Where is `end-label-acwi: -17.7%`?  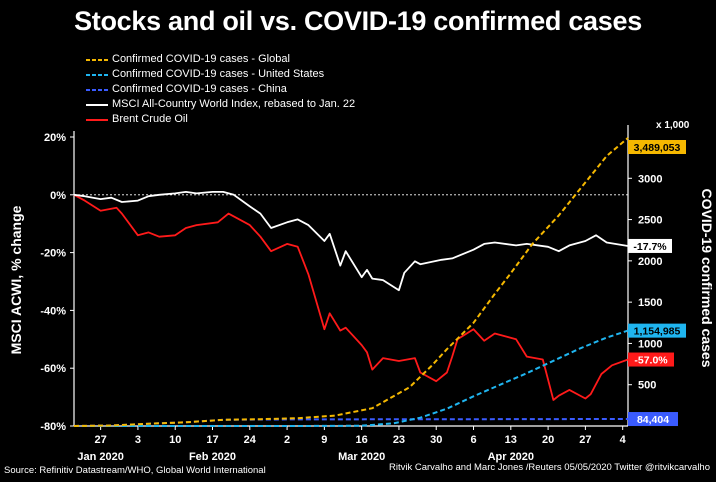
end-label-acwi: -17.7% is located at coordinates (650, 245).